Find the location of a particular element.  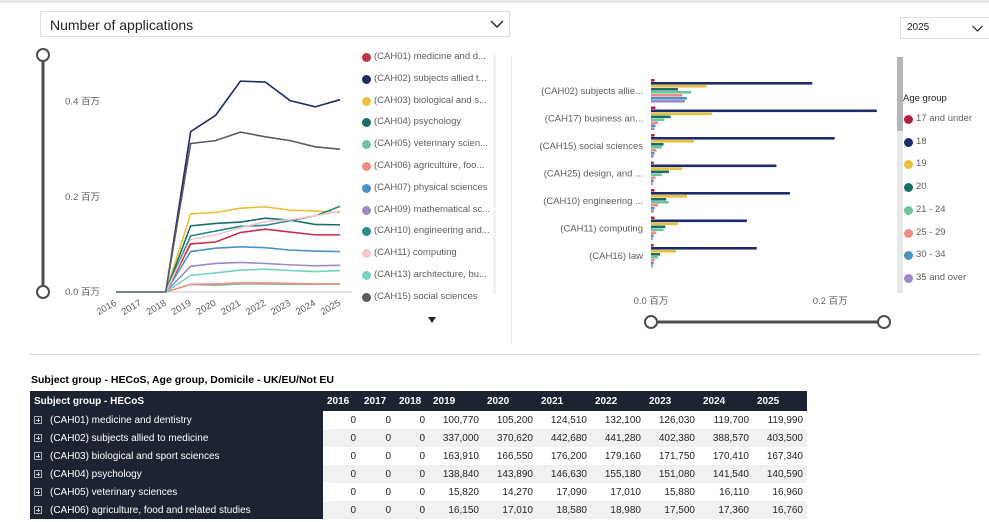

scrollbar-thumb is located at coordinates (900, 94).